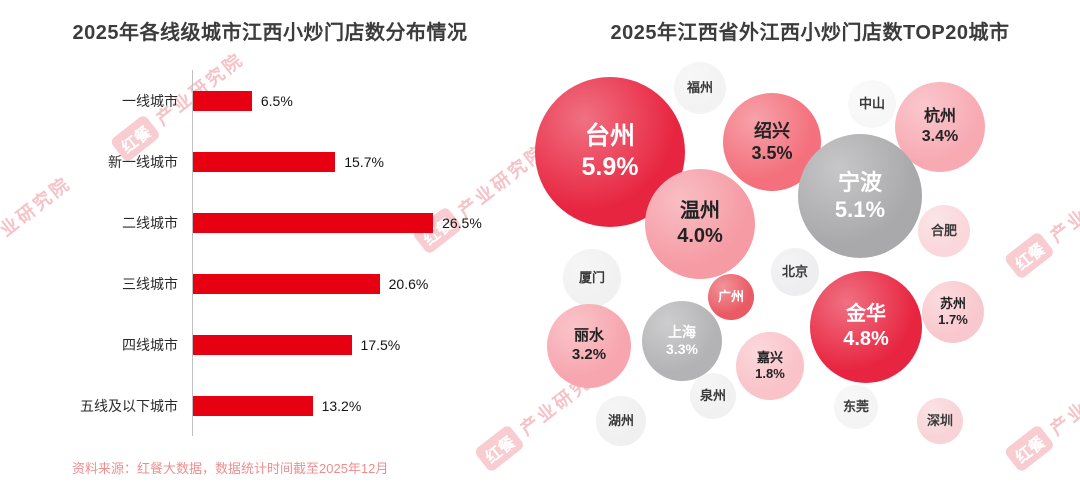  I want to click on bubble: 中山, so click(872, 104).